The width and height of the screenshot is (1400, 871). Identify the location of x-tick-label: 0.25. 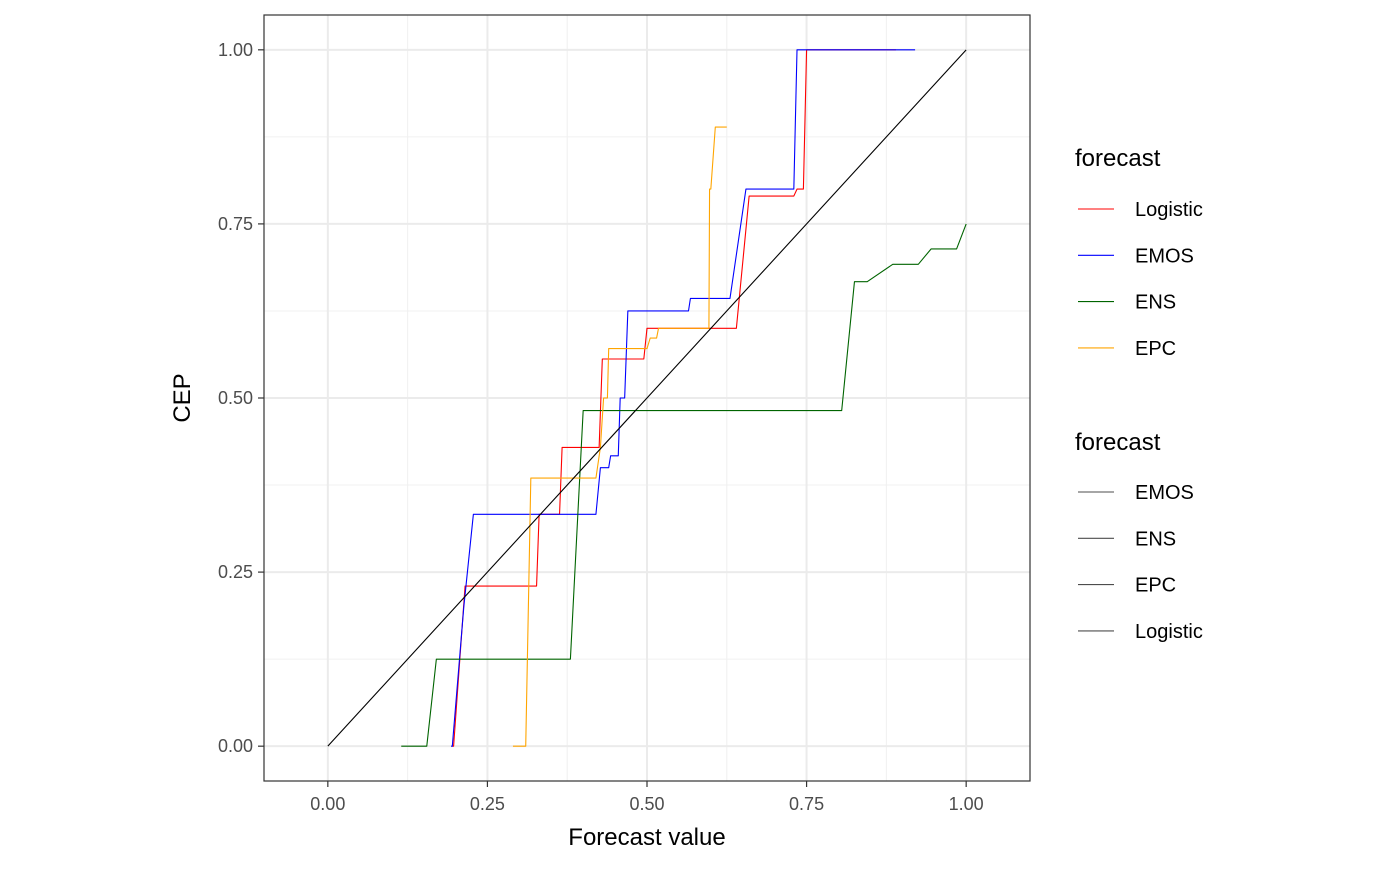
(487, 804).